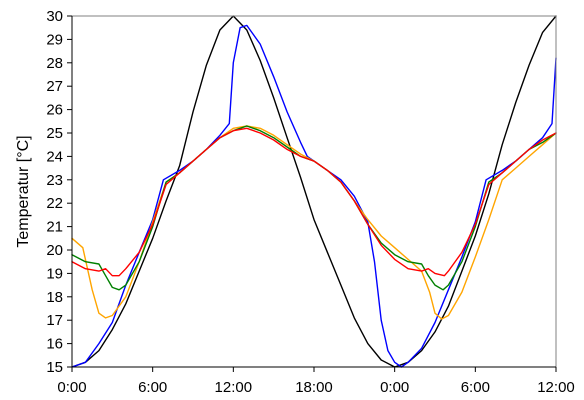 The width and height of the screenshot is (584, 400). What do you see at coordinates (54, 63) in the screenshot?
I see `y-tick-label: 28` at bounding box center [54, 63].